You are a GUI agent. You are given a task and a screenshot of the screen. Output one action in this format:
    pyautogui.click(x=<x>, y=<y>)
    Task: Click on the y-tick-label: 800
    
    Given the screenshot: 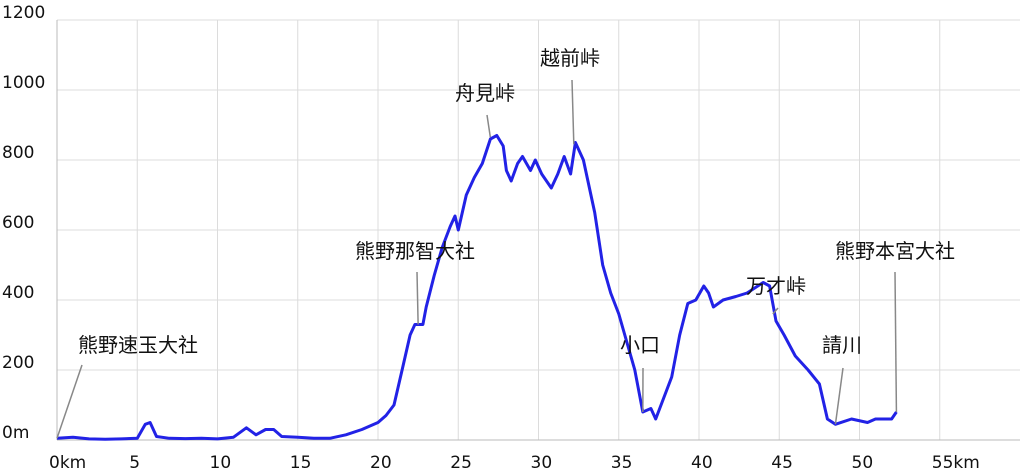 What is the action you would take?
    pyautogui.click(x=18, y=153)
    